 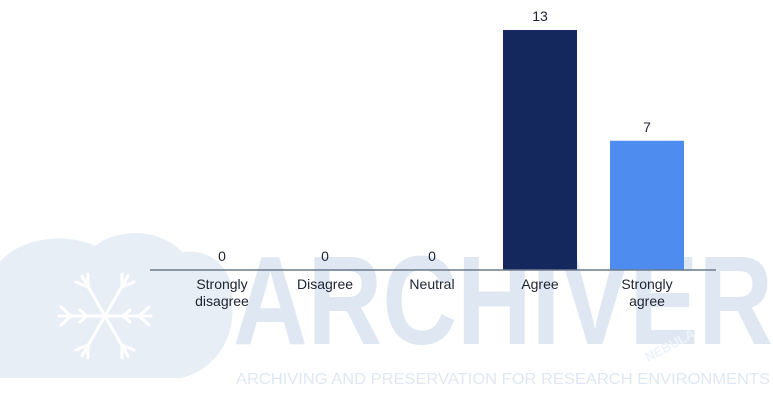 I want to click on x-tick-label-1: Disagree, so click(x=325, y=284).